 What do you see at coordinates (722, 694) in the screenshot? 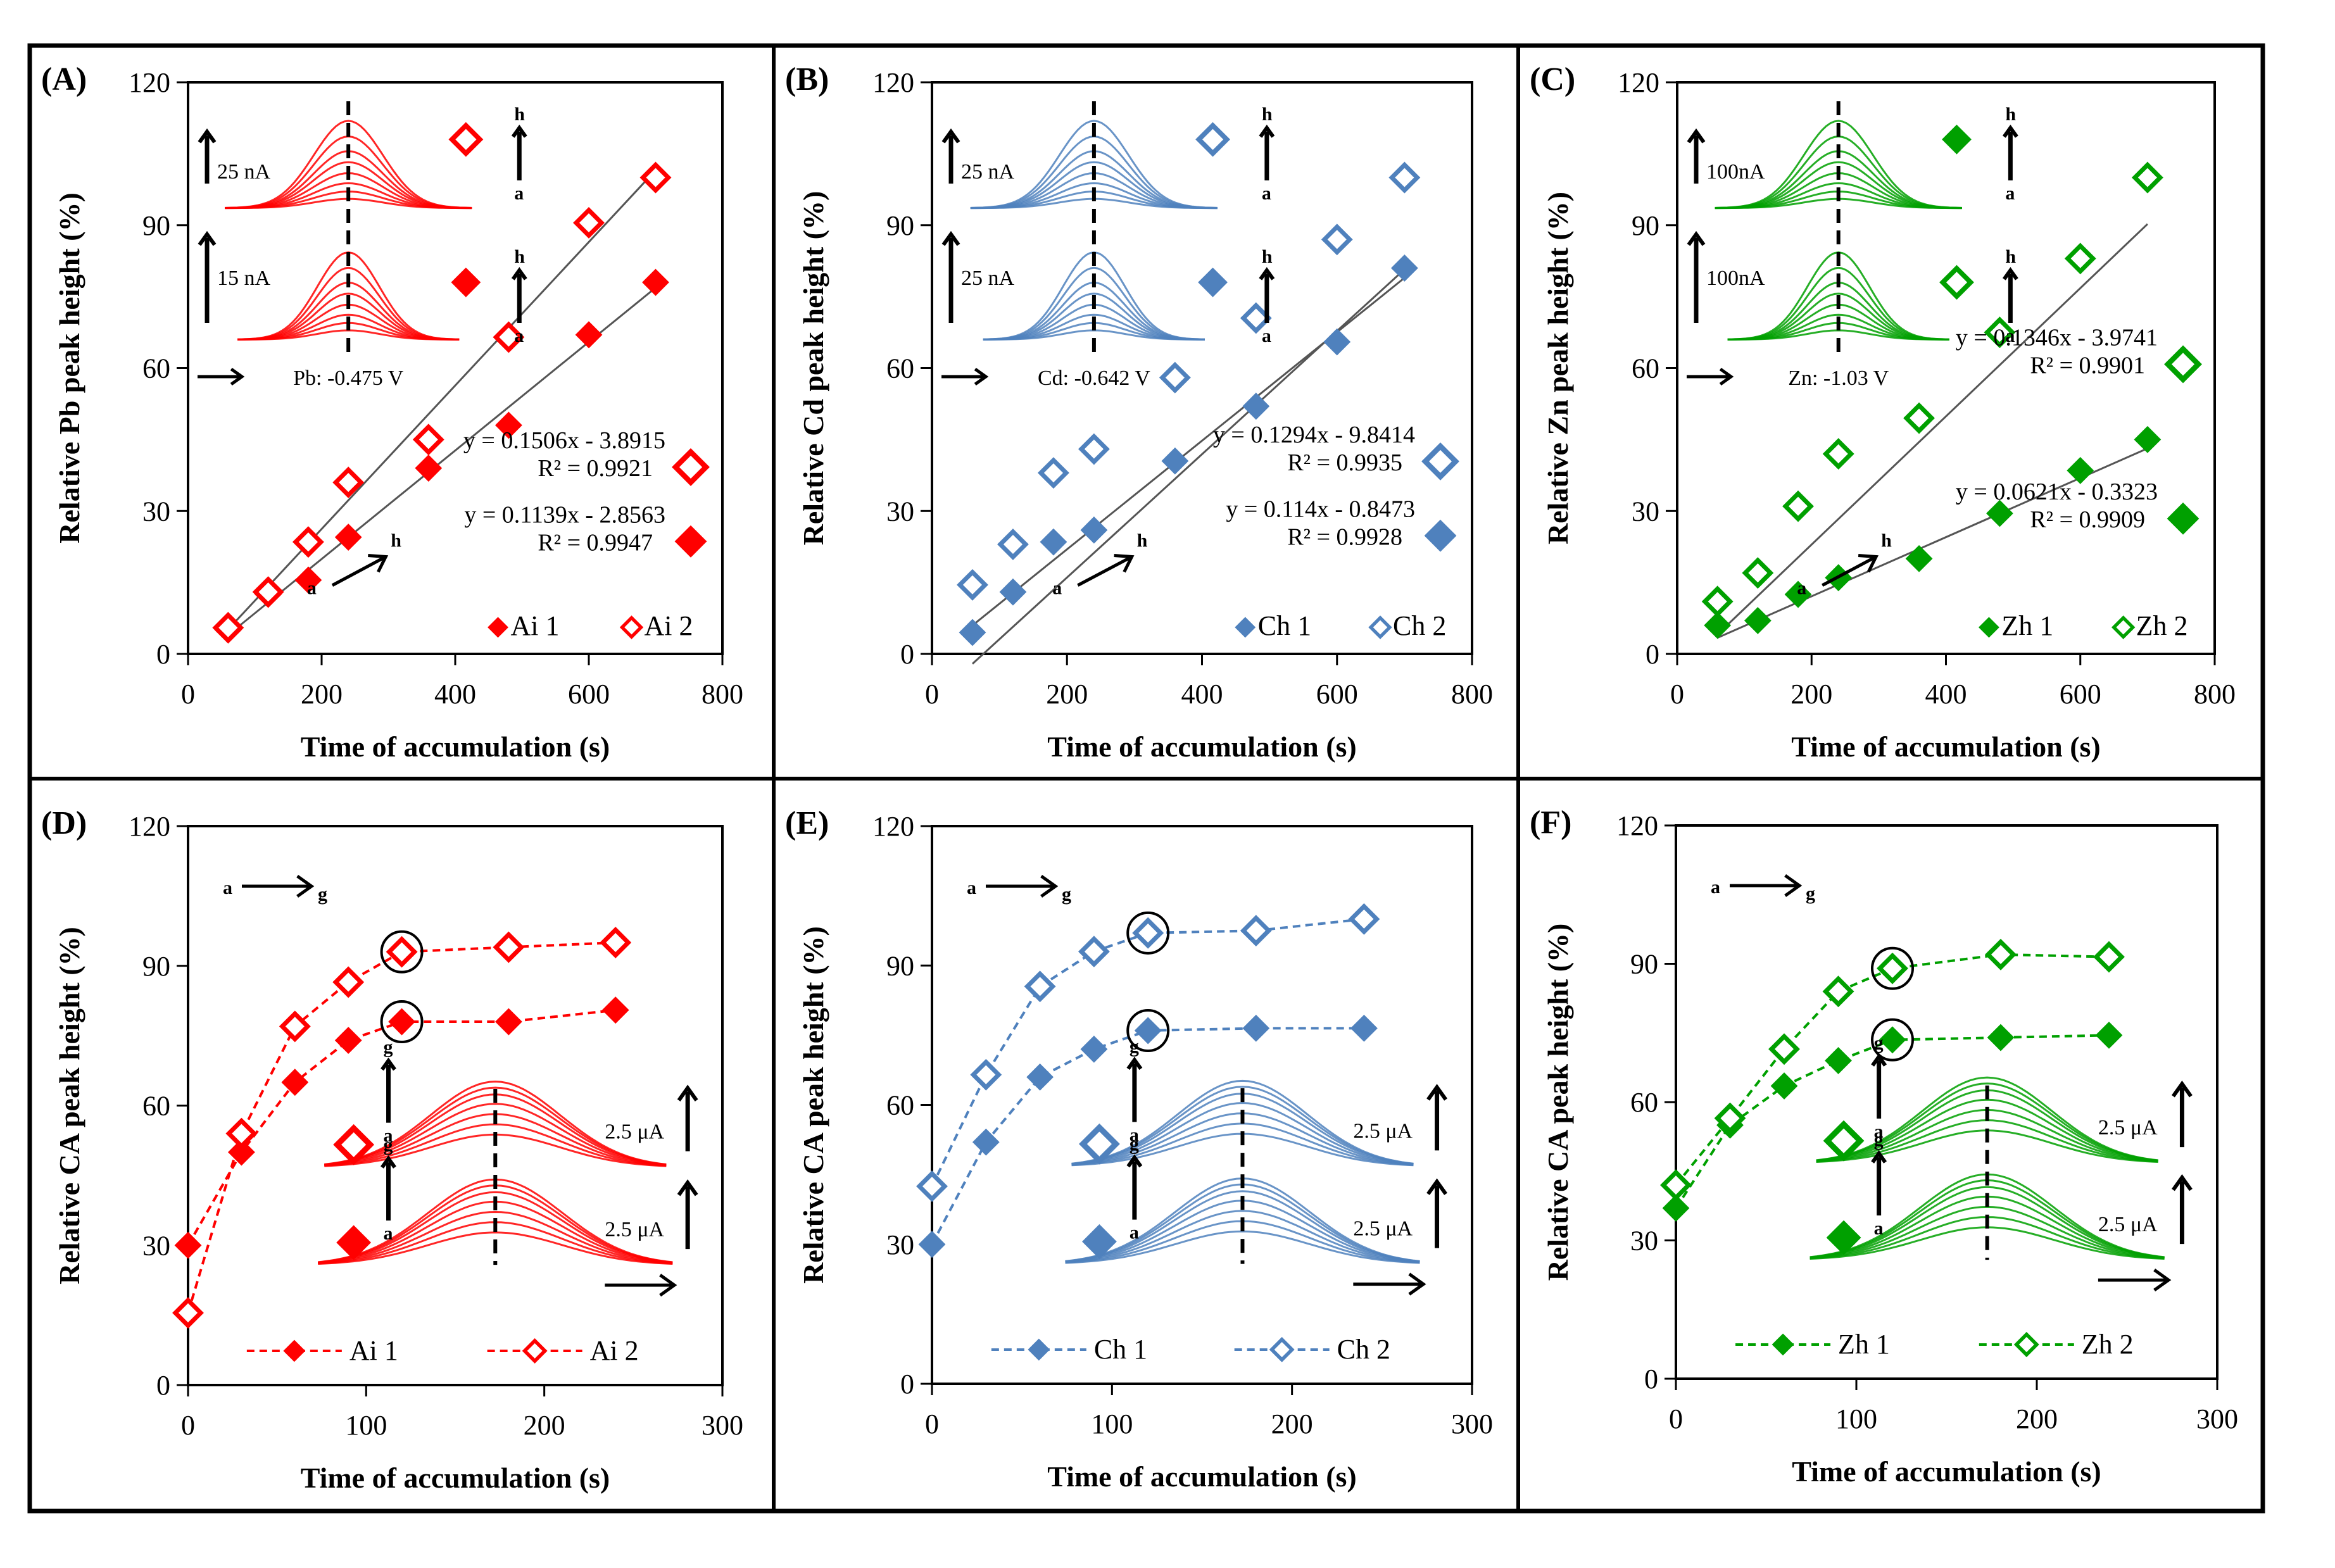
I see `x-tick-label: 800` at bounding box center [722, 694].